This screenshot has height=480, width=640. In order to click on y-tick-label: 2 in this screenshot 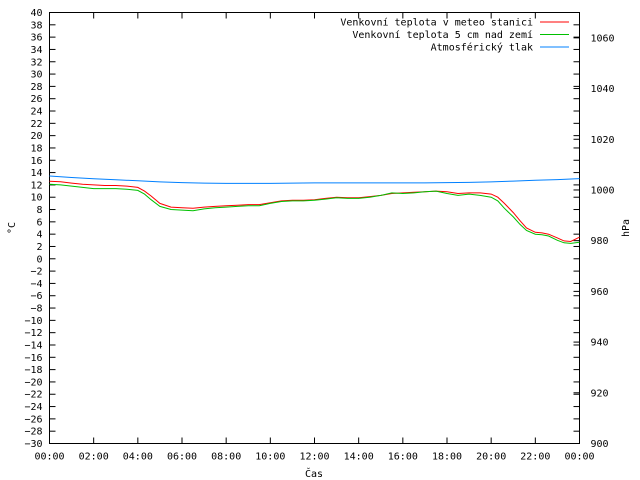, I will do `click(39, 247)`.